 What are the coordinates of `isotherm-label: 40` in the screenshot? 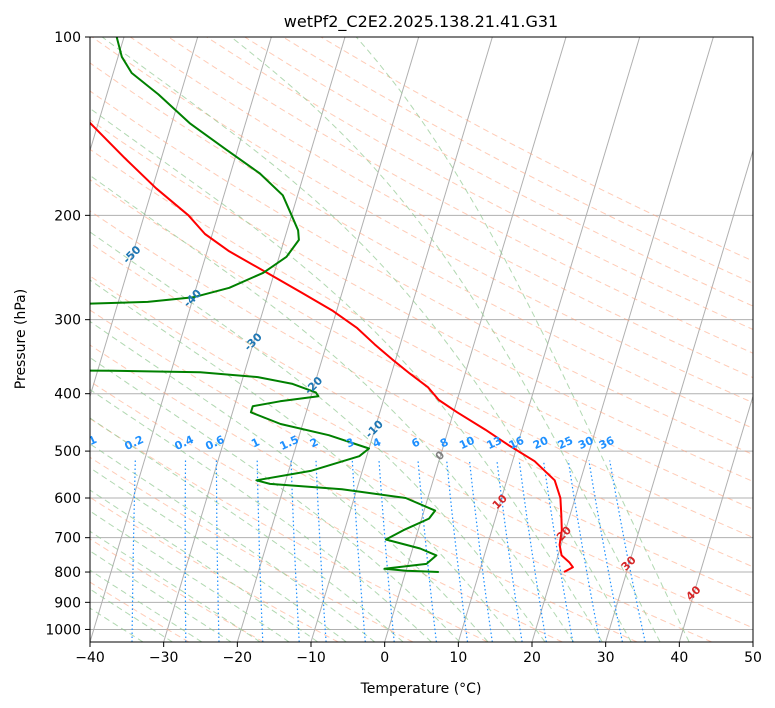 It's located at (693, 593).